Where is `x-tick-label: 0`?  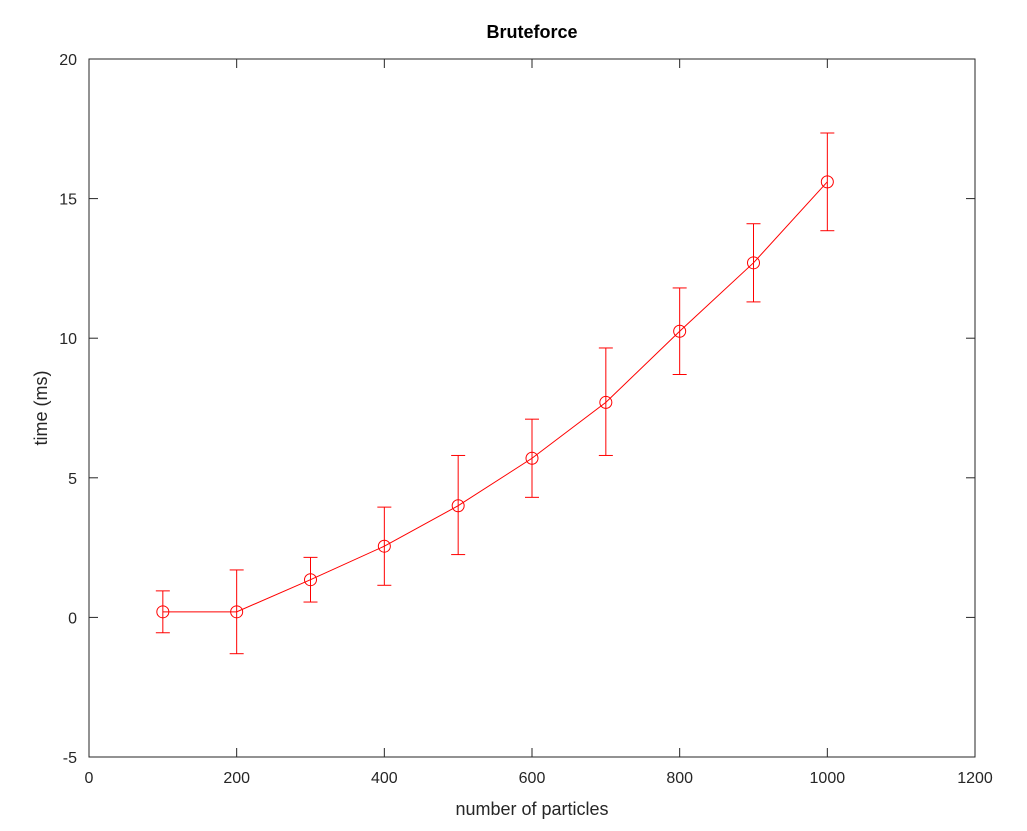 x-tick-label: 0 is located at coordinates (89, 778).